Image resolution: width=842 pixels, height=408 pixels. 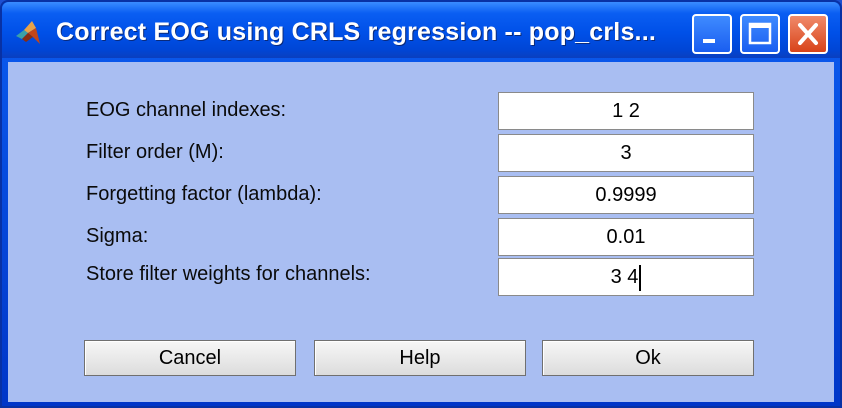 I want to click on filter-order-value: 3, so click(x=626, y=153).